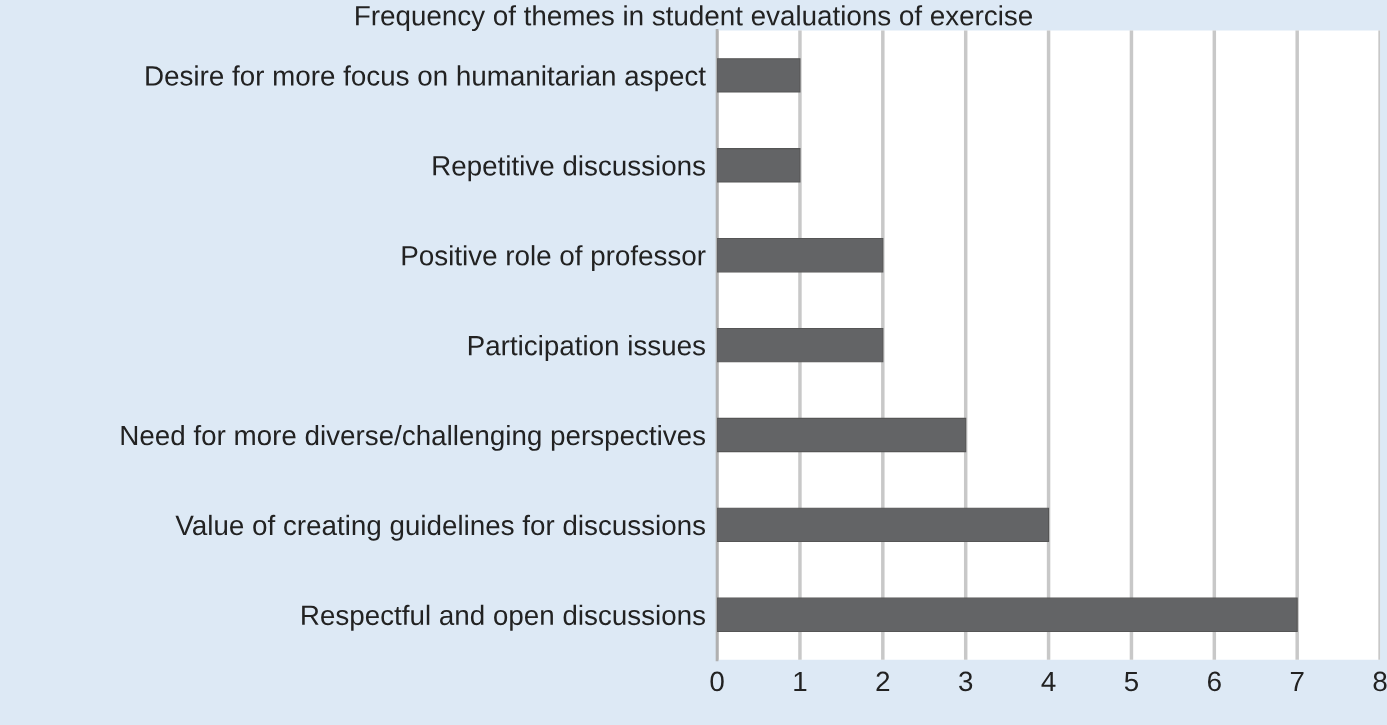  What do you see at coordinates (800, 681) in the screenshot?
I see `x-tick-label: 1` at bounding box center [800, 681].